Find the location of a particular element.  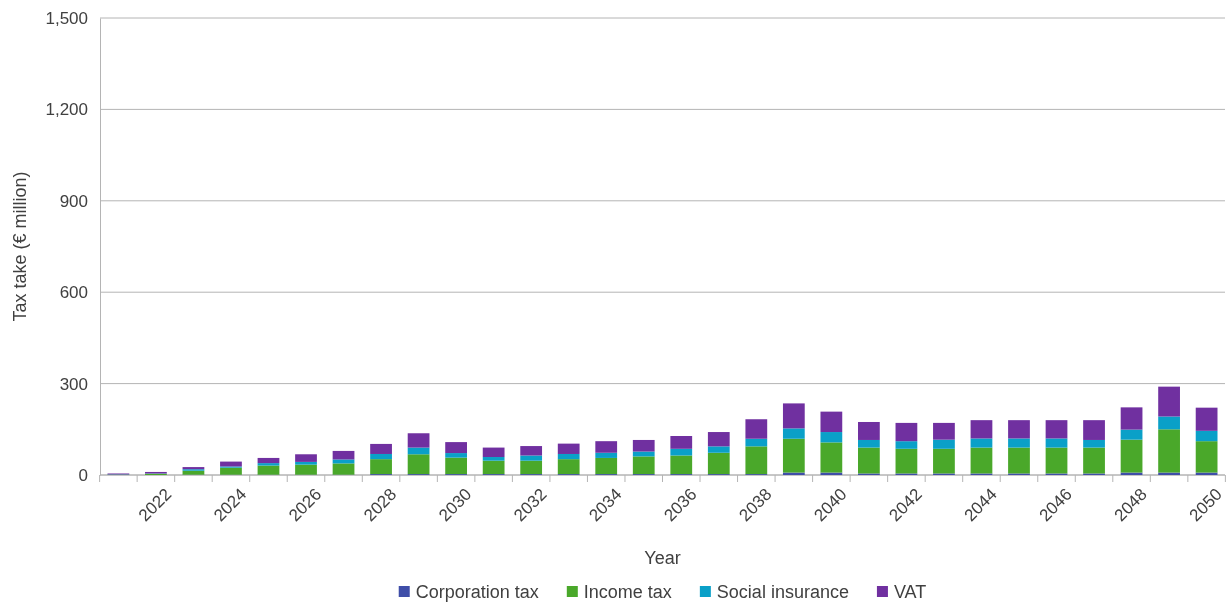

y-tick-label: 1,200 is located at coordinates (66, 110).